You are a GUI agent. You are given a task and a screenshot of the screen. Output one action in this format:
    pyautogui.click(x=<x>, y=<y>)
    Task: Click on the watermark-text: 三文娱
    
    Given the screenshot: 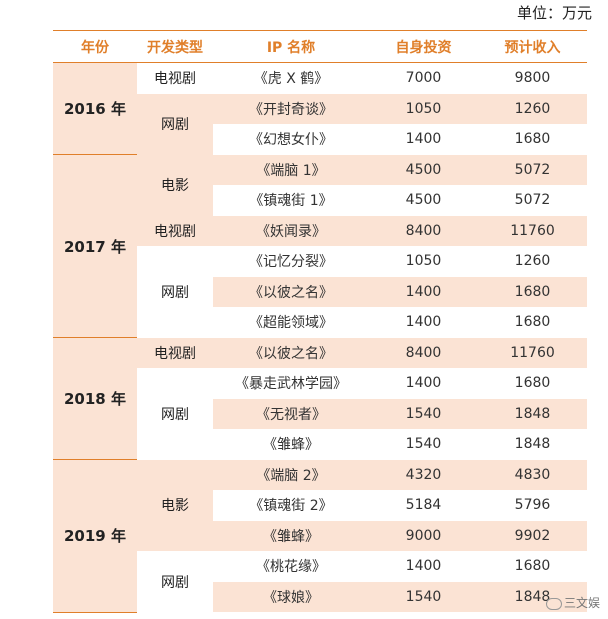 What is the action you would take?
    pyautogui.click(x=581, y=603)
    